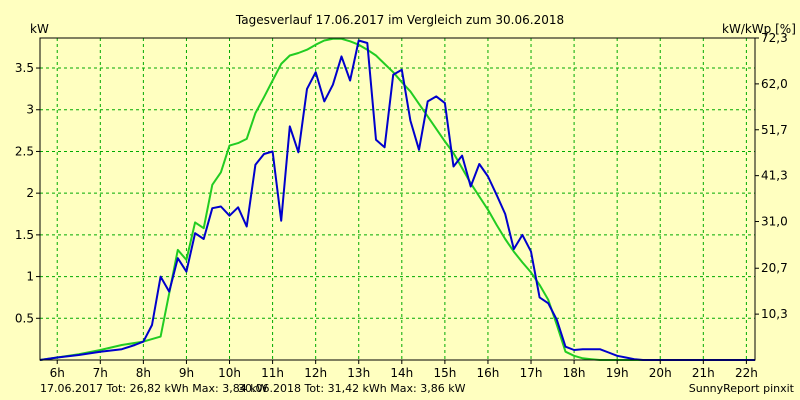 The width and height of the screenshot is (800, 400). What do you see at coordinates (774, 130) in the screenshot?
I see `y-tick-label-right: 51,7` at bounding box center [774, 130].